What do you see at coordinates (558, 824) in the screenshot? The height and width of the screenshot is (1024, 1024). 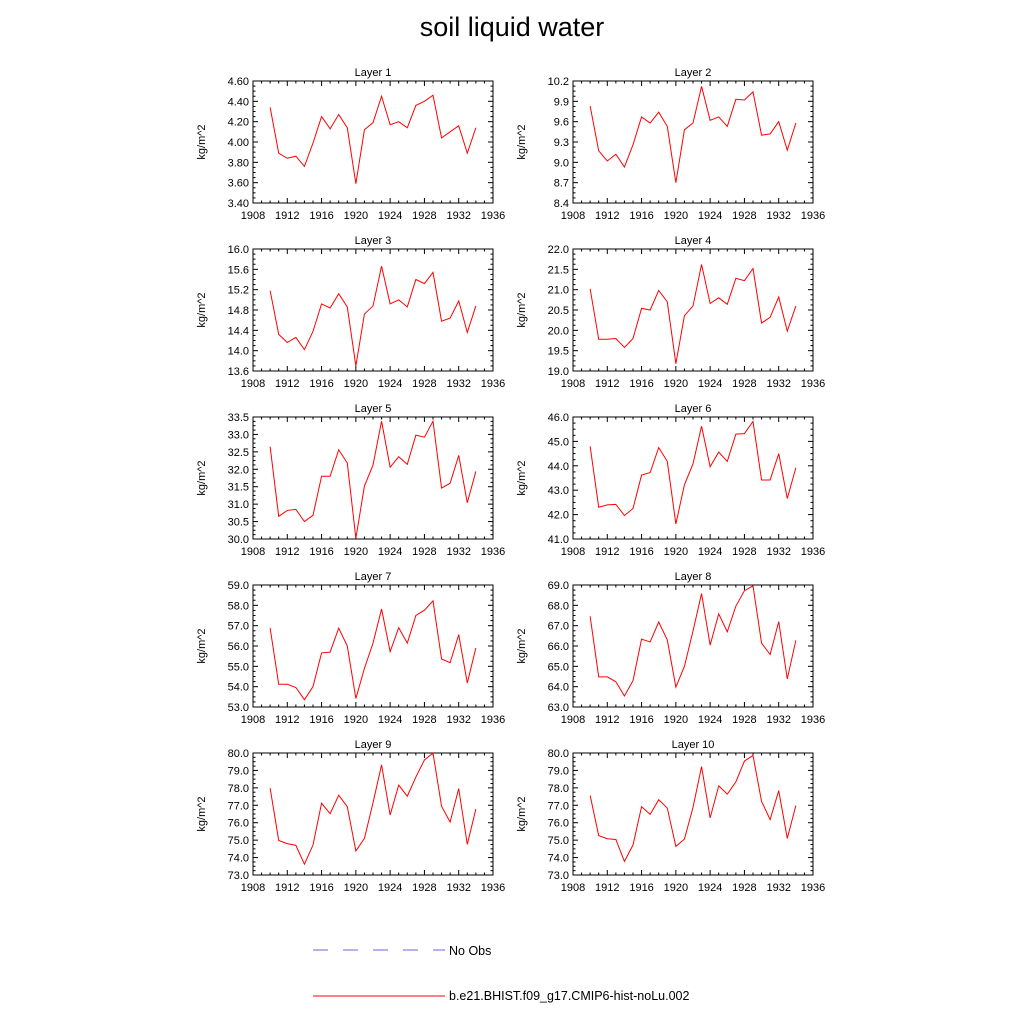 I see `y-tick-label: 76.0` at bounding box center [558, 824].